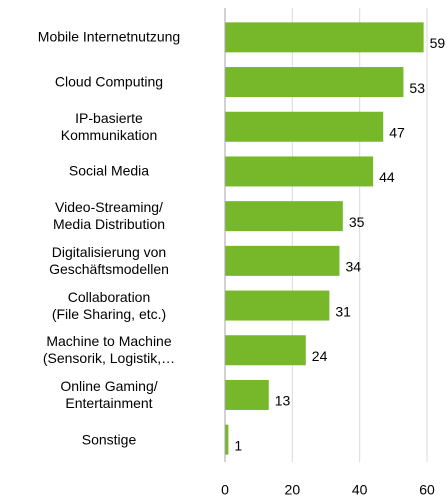 This screenshot has width=447, height=501. What do you see at coordinates (109, 126) in the screenshot?
I see `y-tick-label: IP-basierte Kommunikation` at bounding box center [109, 126].